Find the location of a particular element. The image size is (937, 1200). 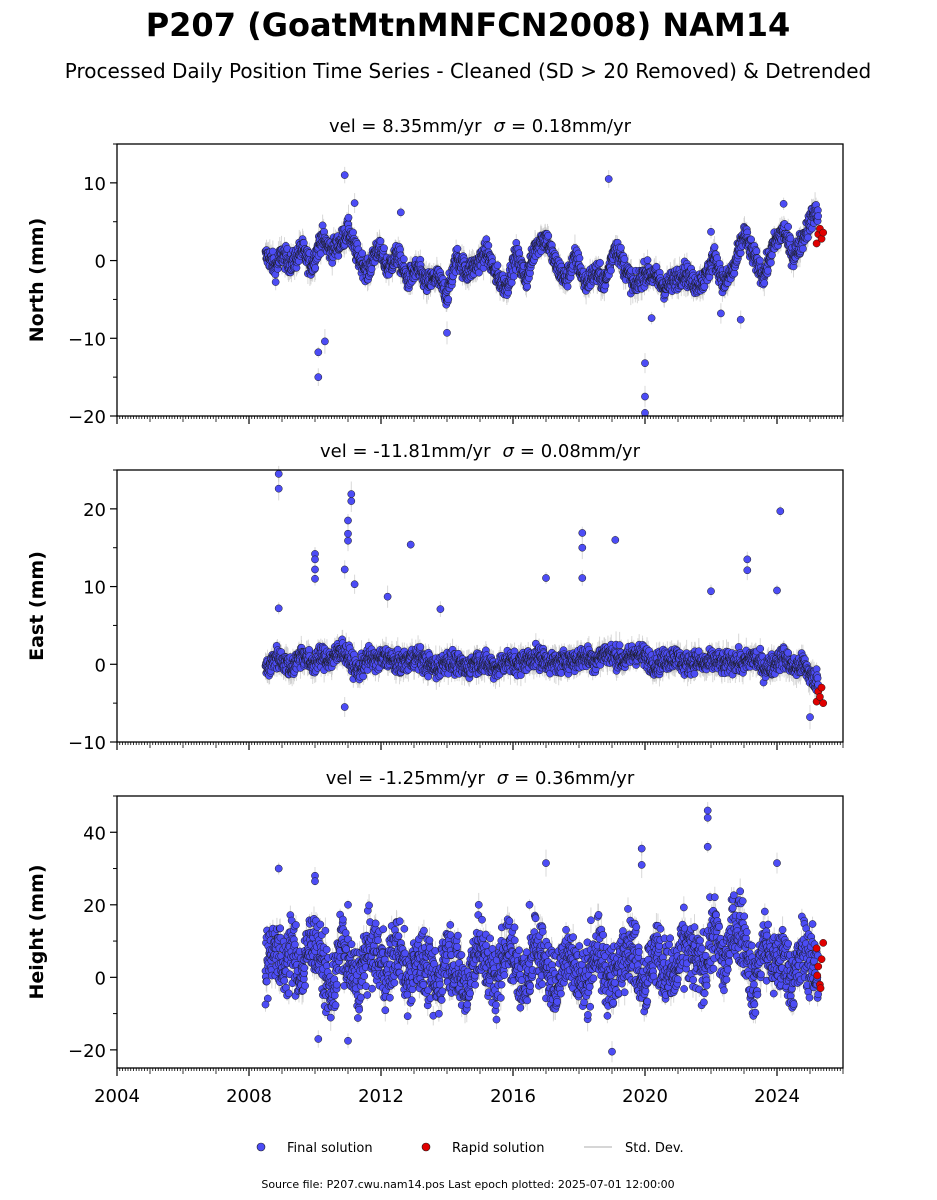

y-tick-label: −20 is located at coordinates (87, 417).